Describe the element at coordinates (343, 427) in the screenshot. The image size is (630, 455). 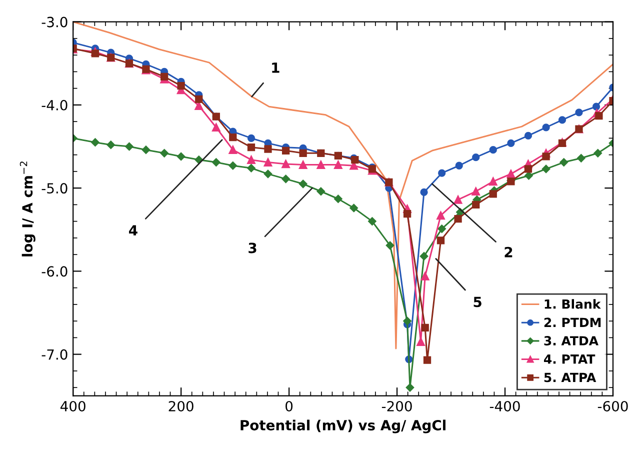
I see `x-axis-title: Potential (mV) vs Ag/ AgCl` at that location.